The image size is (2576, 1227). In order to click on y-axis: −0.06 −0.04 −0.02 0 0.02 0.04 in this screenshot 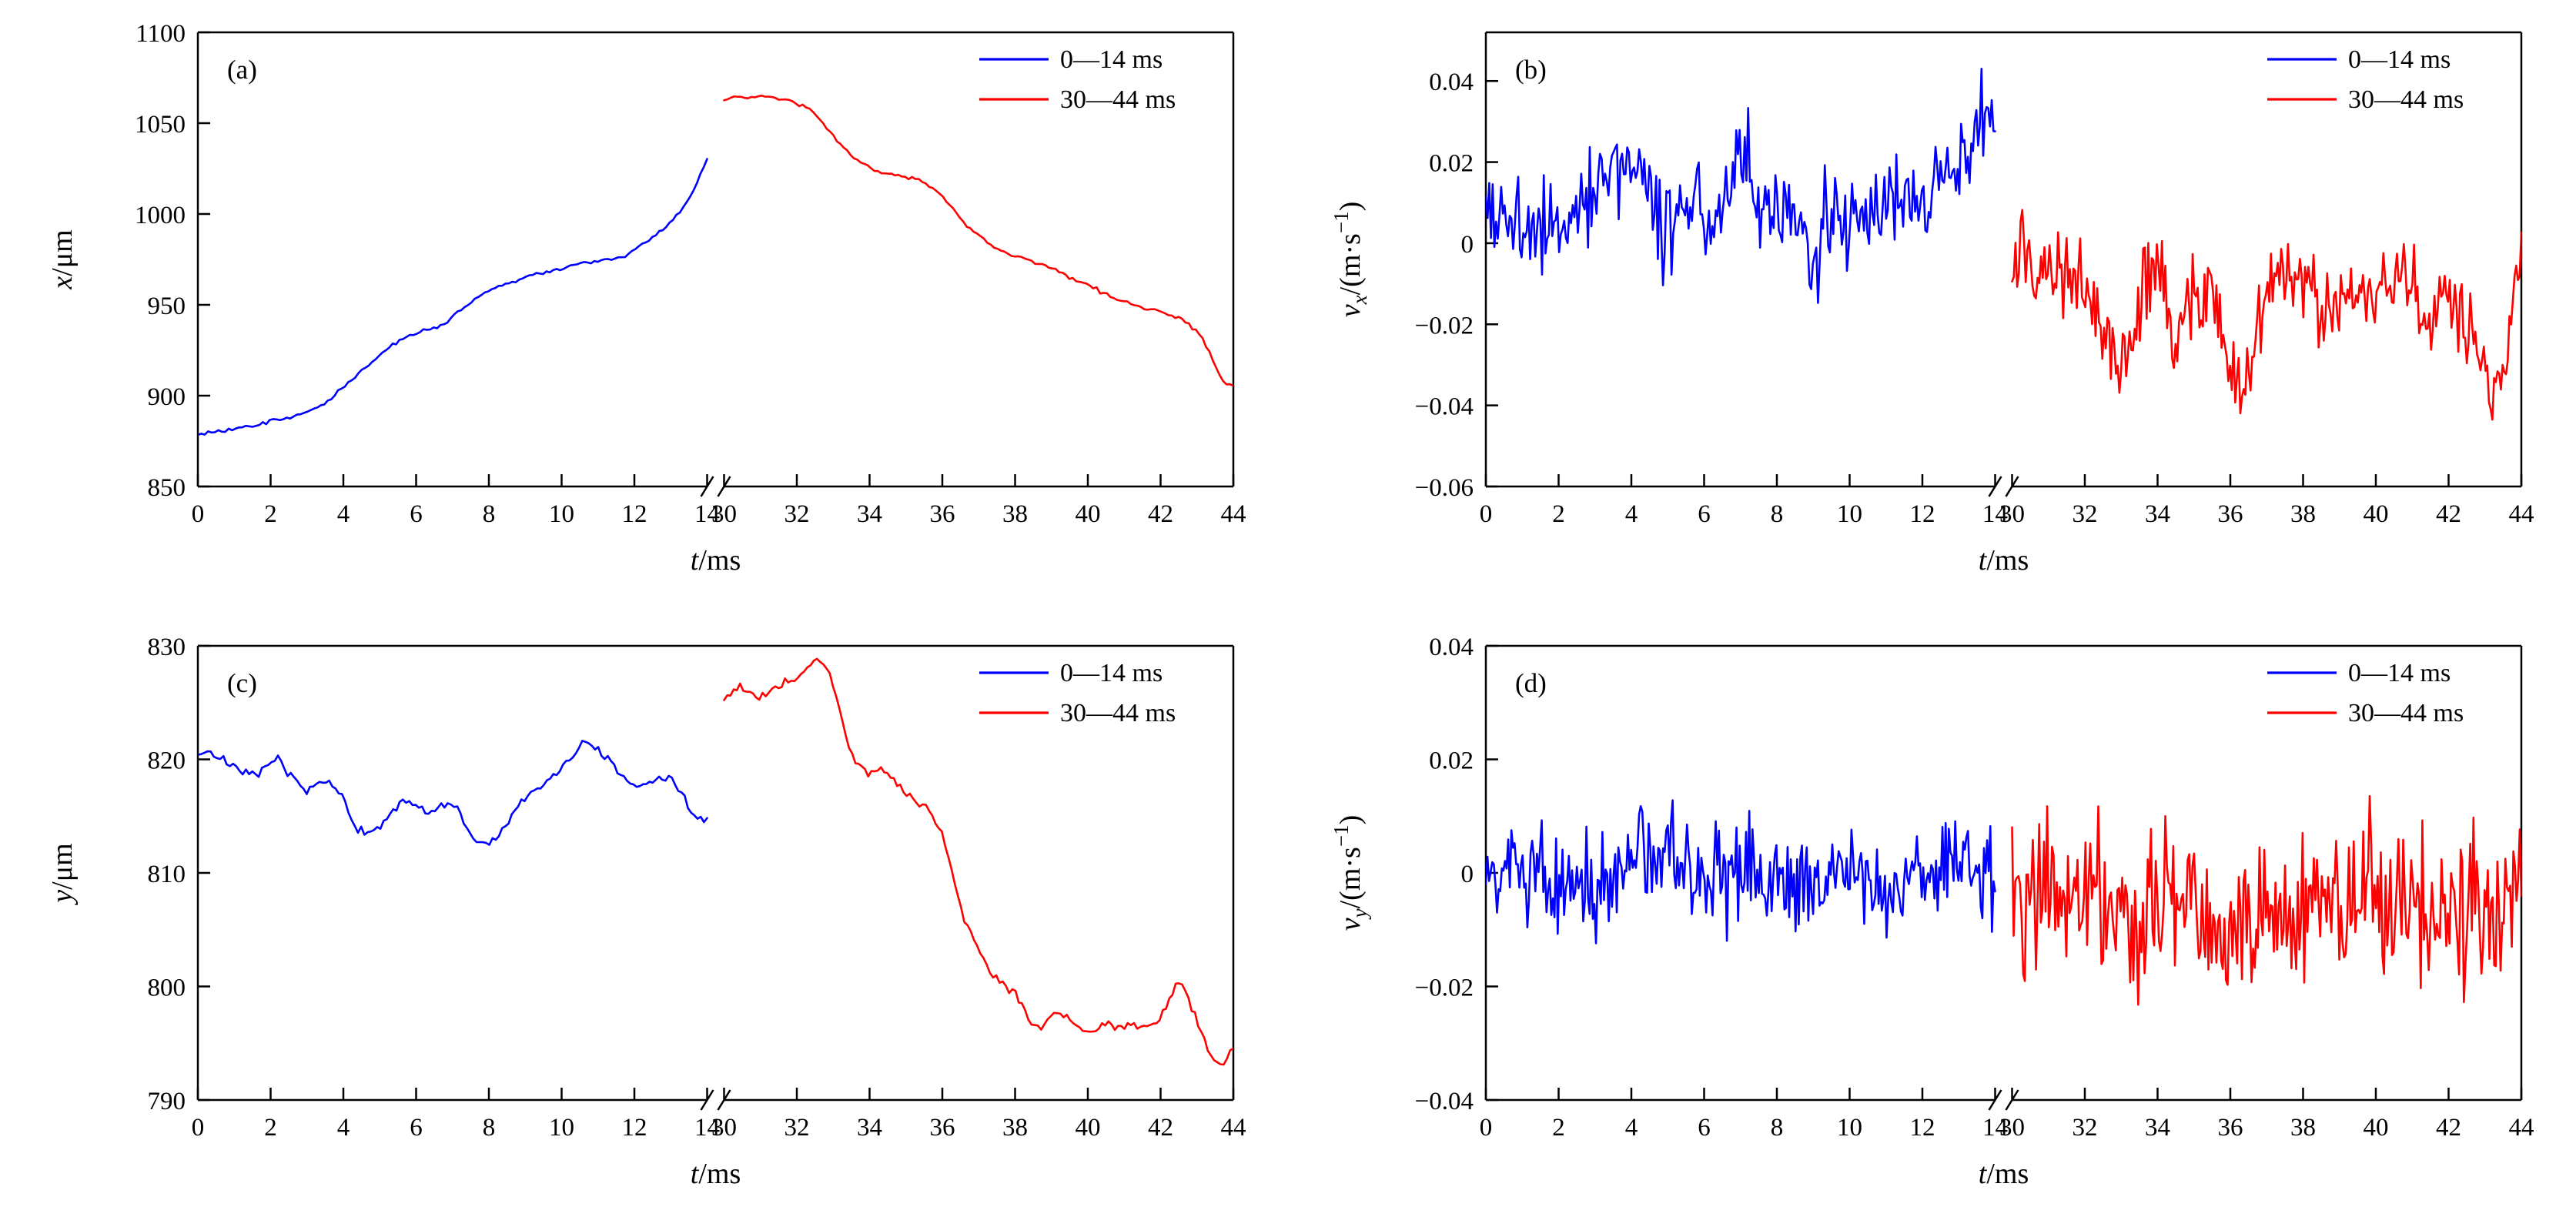, I will do `click(1456, 286)`.